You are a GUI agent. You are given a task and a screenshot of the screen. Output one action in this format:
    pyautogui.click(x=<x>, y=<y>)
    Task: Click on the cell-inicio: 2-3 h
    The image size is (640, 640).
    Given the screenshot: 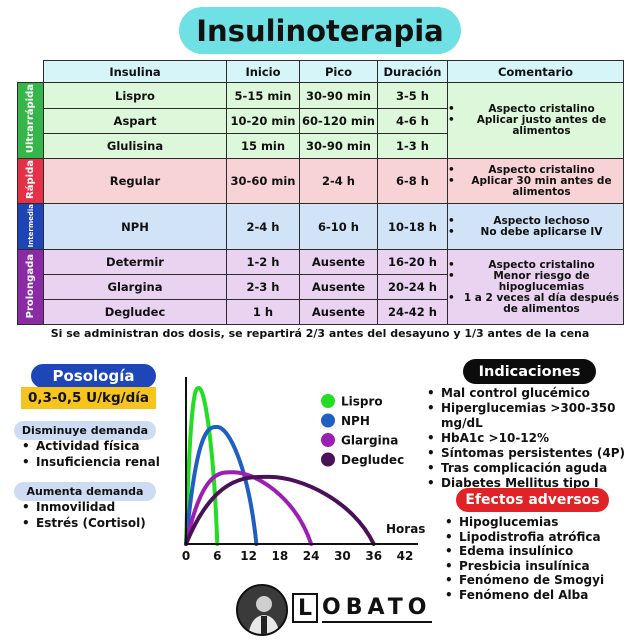 What is the action you would take?
    pyautogui.click(x=263, y=287)
    